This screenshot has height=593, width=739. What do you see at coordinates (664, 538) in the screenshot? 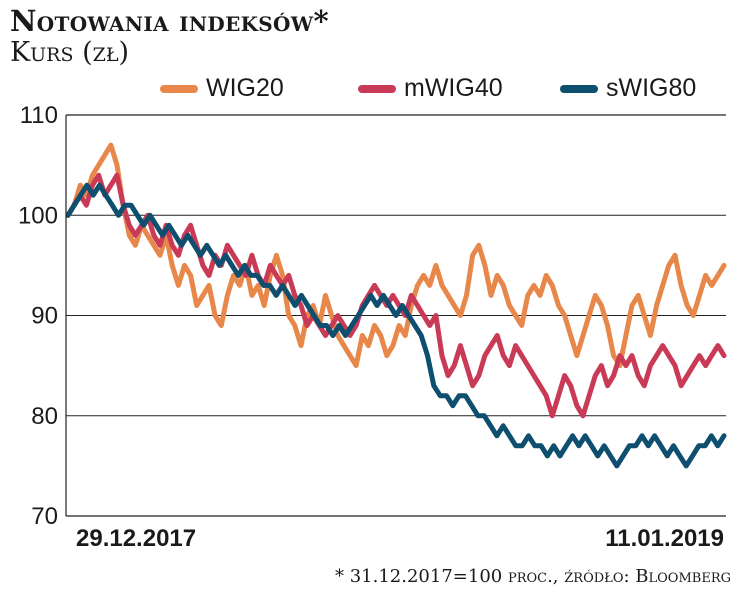
I see `x-tick-end: 11.01.2019` at bounding box center [664, 538].